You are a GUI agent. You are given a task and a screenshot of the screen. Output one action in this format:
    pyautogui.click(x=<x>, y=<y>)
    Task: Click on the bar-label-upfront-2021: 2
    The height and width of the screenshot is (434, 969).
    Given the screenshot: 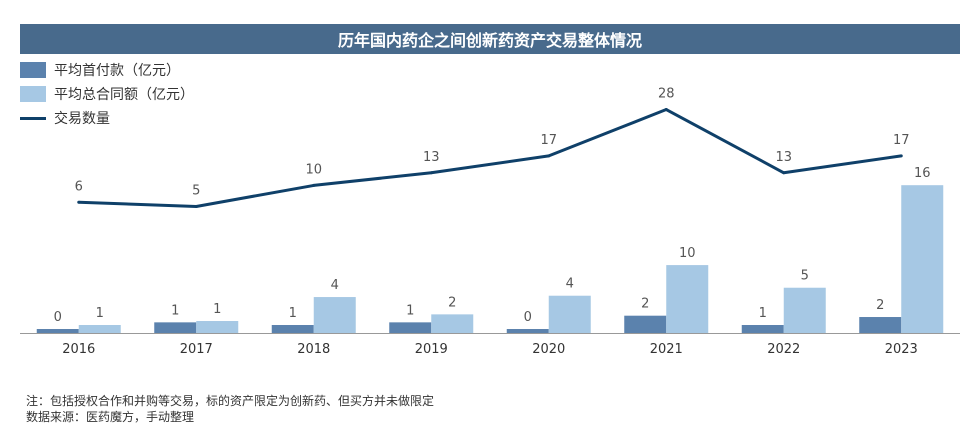 What is the action you would take?
    pyautogui.click(x=645, y=304)
    